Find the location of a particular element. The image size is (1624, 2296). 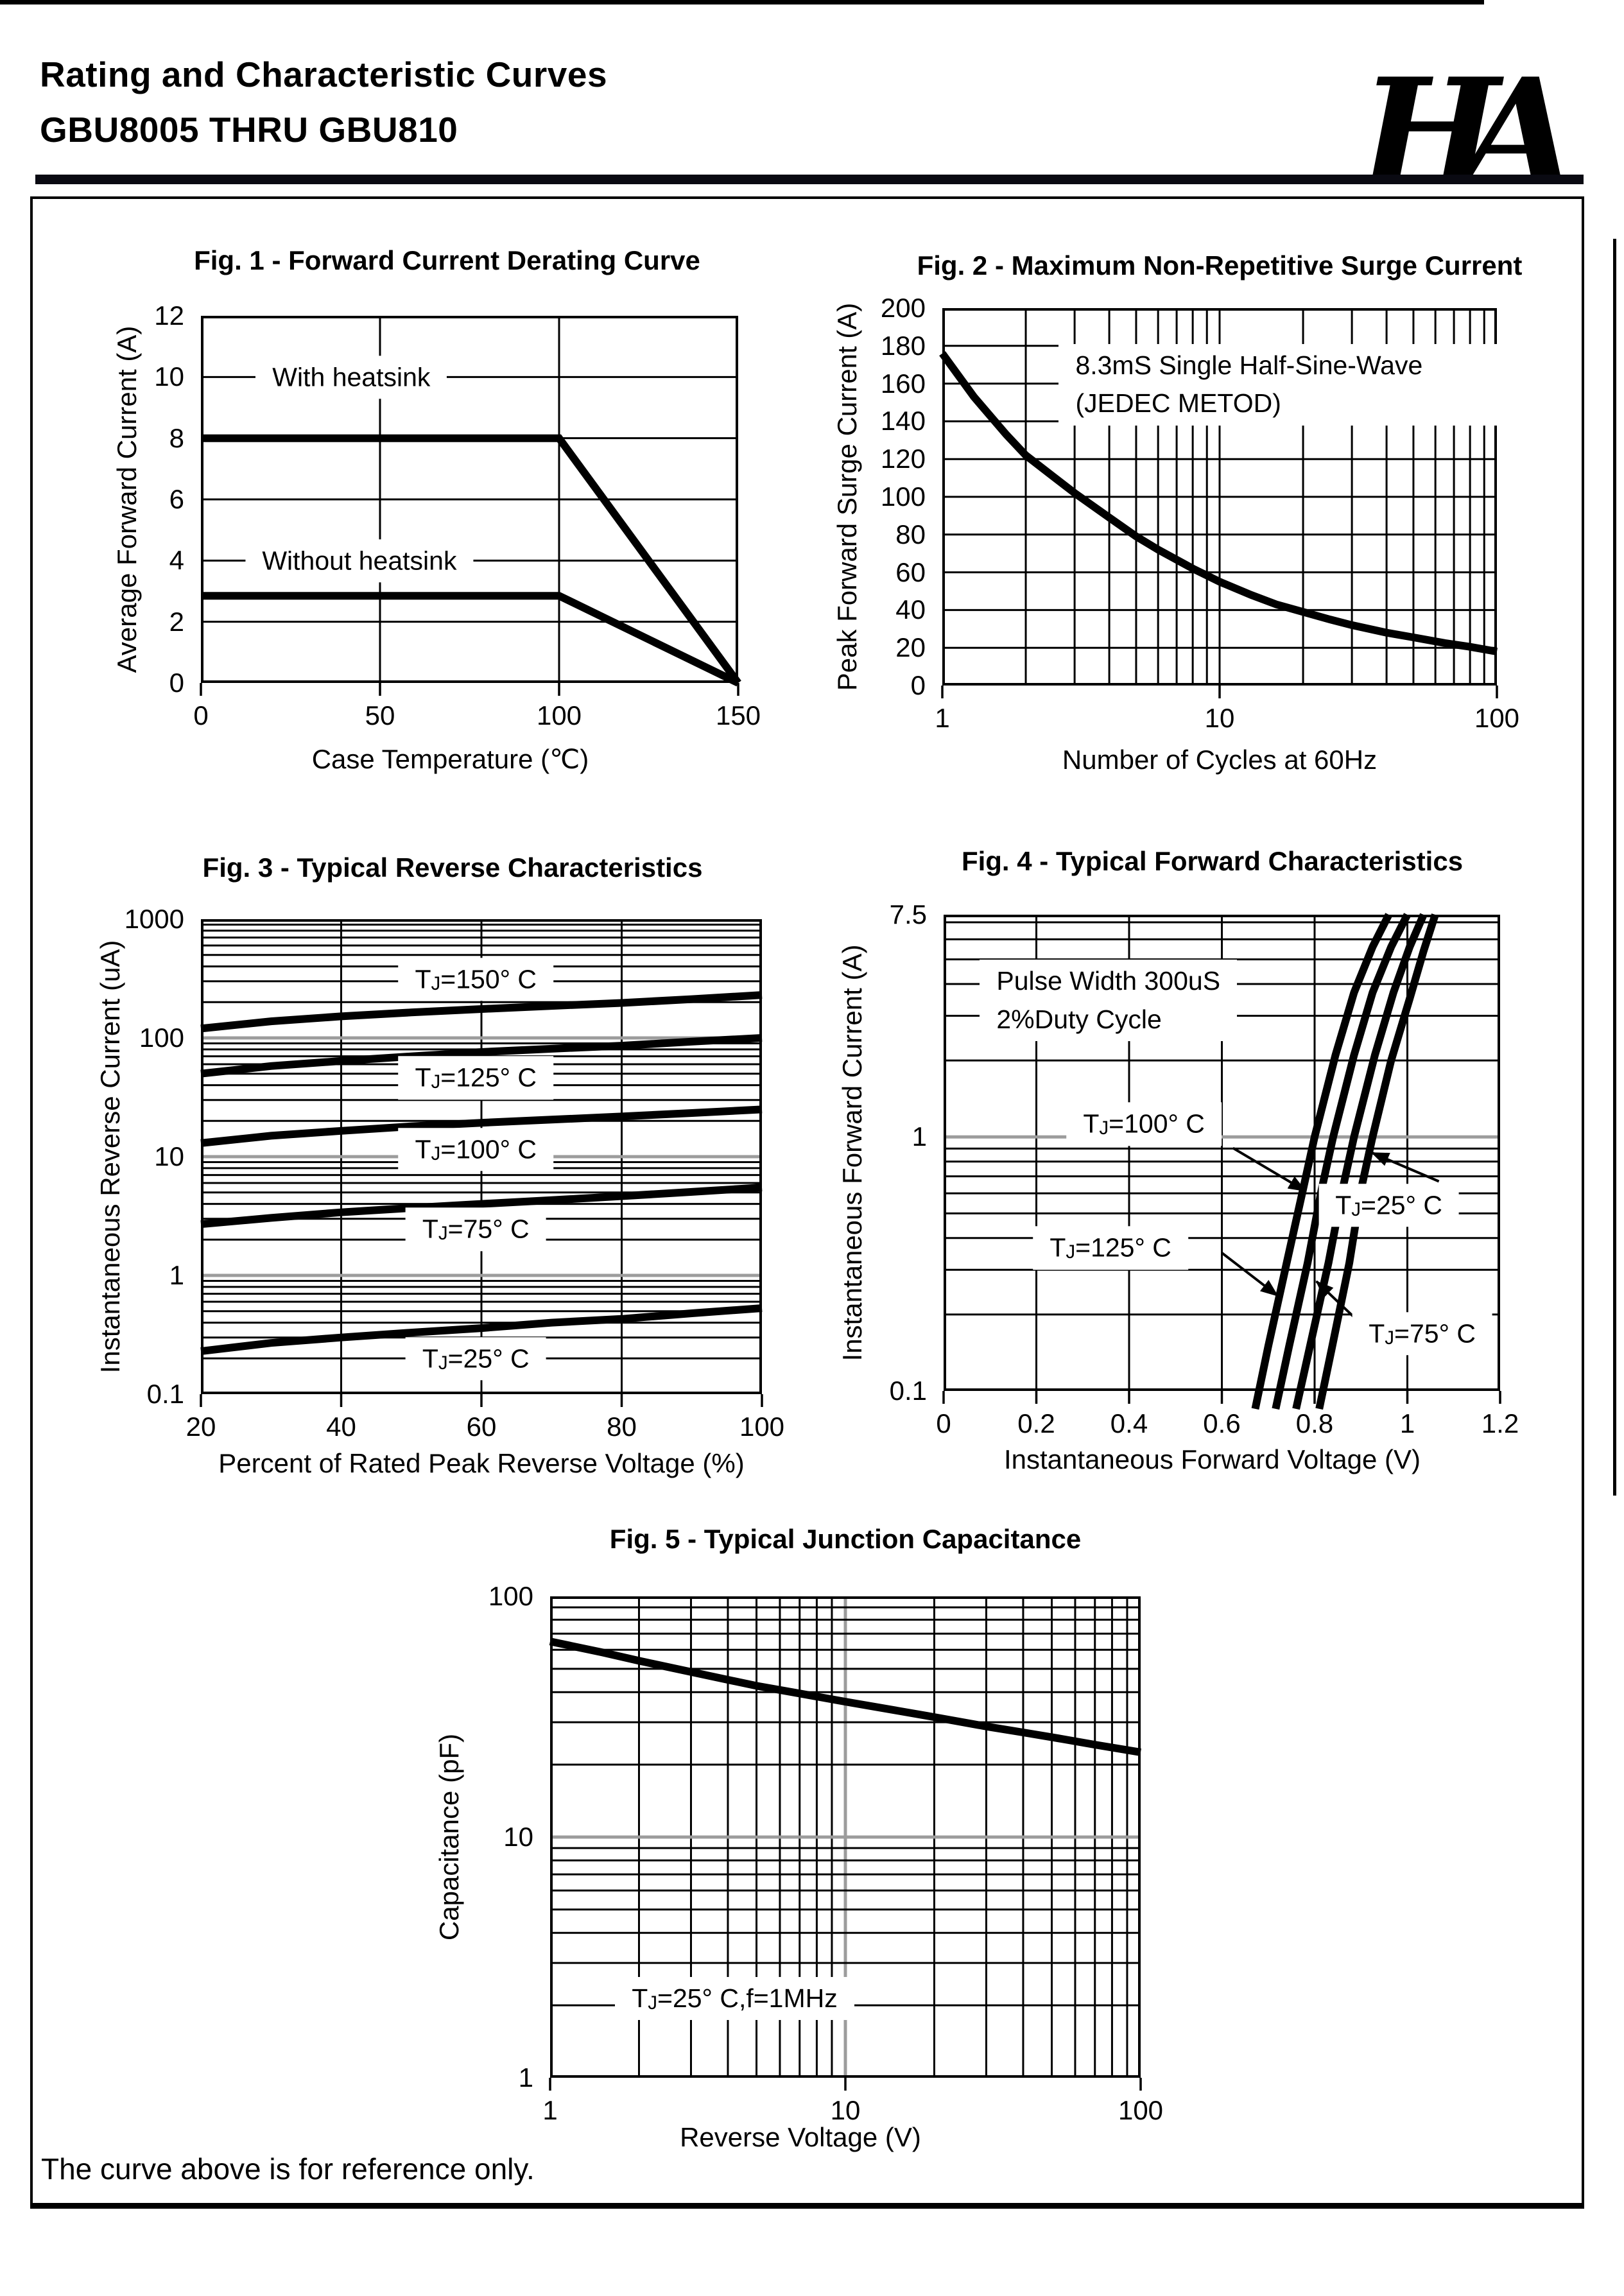

fig2-ytick-120: 120 is located at coordinates (903, 459).